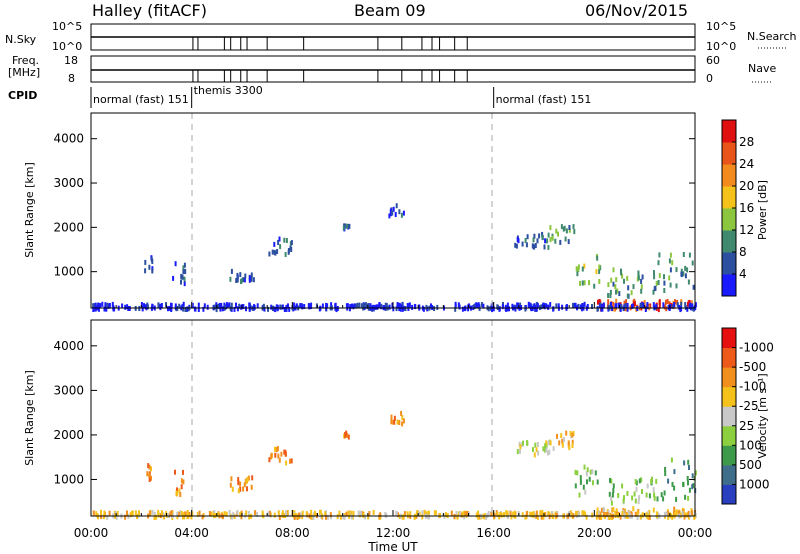  I want to click on time-axis-label: Time UT, so click(392, 547).